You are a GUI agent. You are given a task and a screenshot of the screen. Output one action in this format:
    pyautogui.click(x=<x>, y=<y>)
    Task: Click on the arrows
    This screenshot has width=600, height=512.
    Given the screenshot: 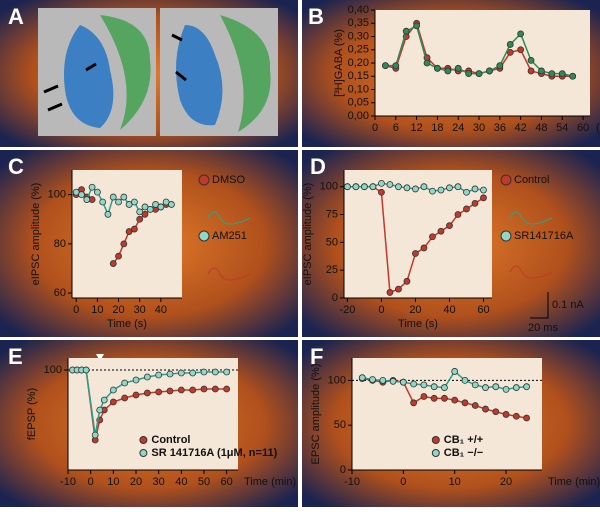 What is the action you would take?
    pyautogui.click(x=115, y=72)
    